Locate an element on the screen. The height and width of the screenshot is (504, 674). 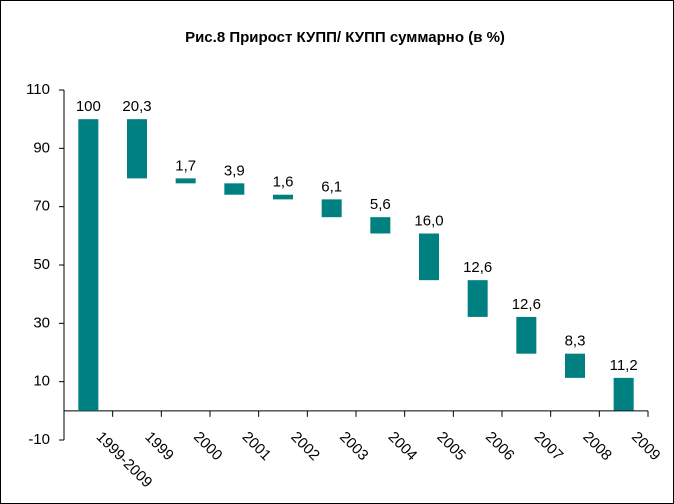
y-tick-label: 70 is located at coordinates (41, 206).